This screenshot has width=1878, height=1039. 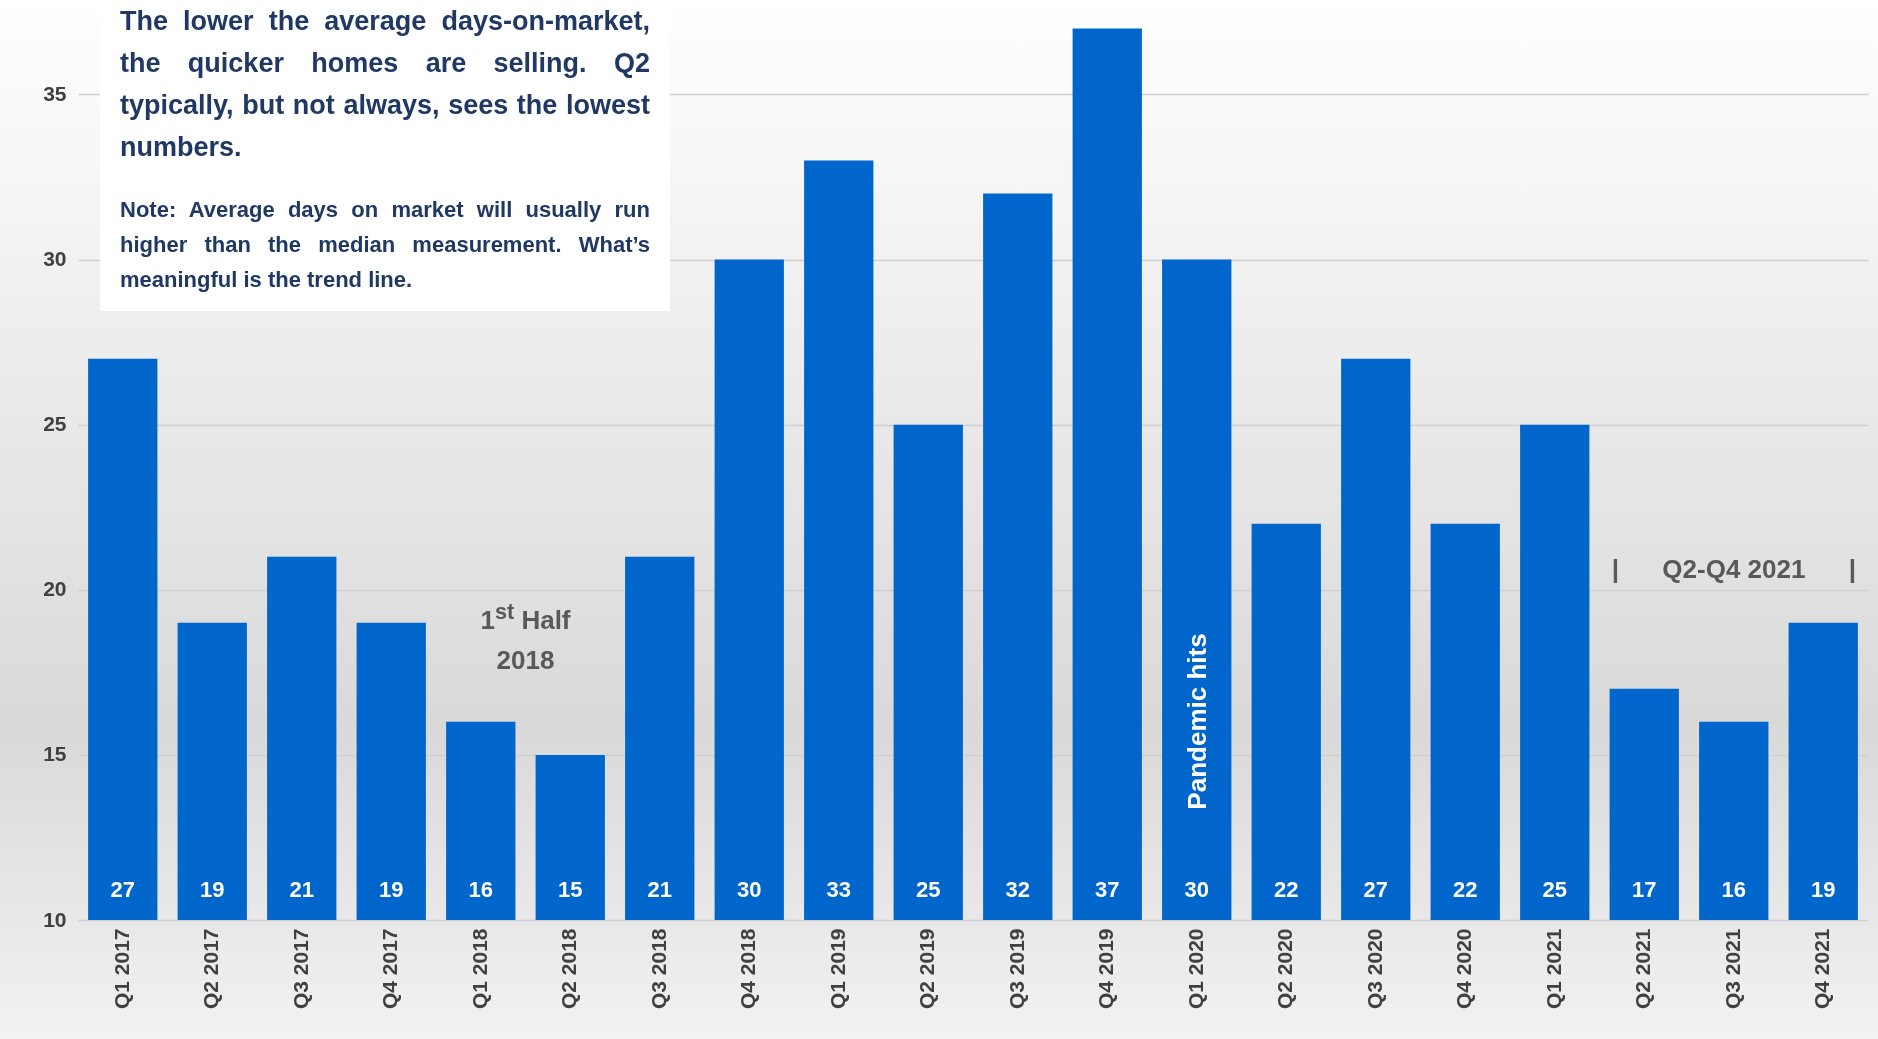 I want to click on y-tick-label: 20, so click(x=55, y=589).